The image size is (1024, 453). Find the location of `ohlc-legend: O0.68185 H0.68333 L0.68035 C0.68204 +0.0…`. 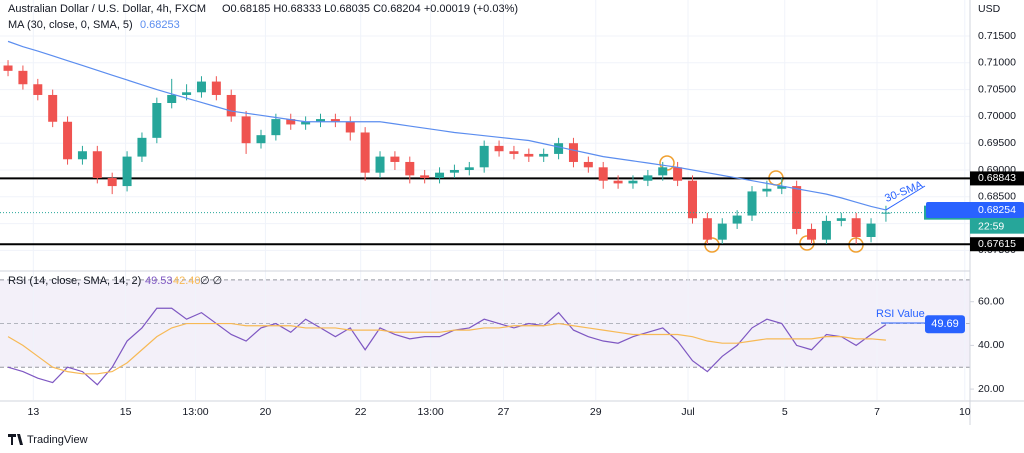

ohlc-legend: O0.68185 H0.68333 L0.68035 C0.68204 +0.0… is located at coordinates (370, 9).